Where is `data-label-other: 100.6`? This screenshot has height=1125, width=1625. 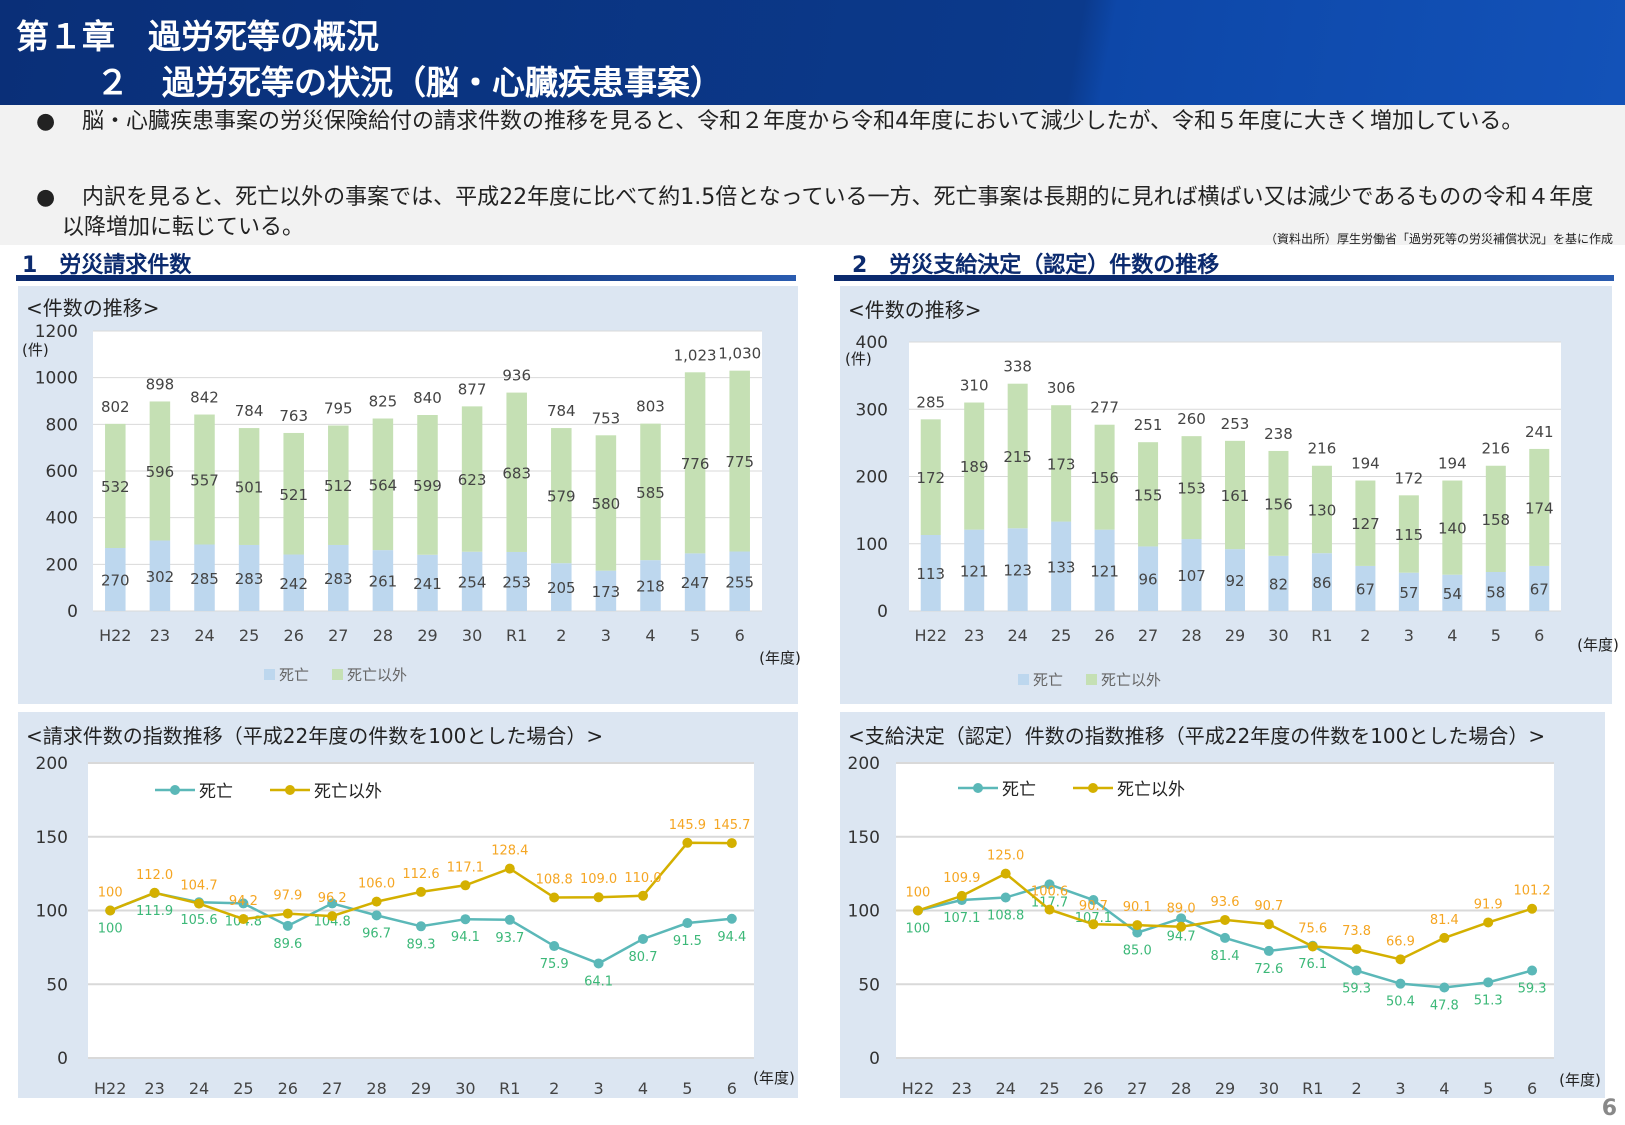
data-label-other: 100.6 is located at coordinates (1049, 892).